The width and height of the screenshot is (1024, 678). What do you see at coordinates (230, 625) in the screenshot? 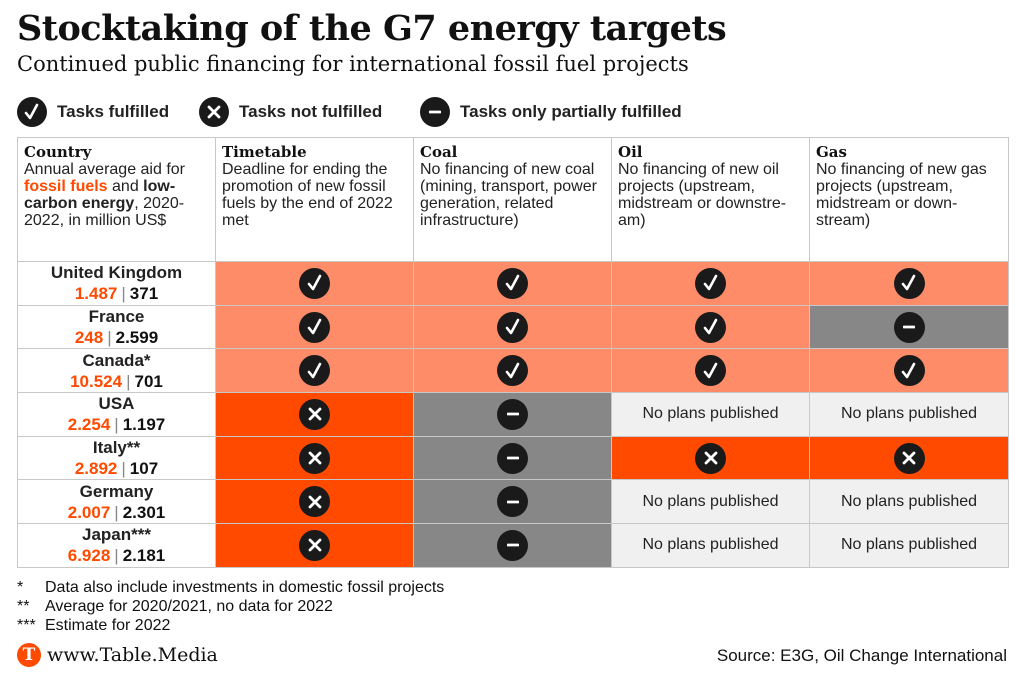
I see `footnote: *** Estimate for 2022` at bounding box center [230, 625].